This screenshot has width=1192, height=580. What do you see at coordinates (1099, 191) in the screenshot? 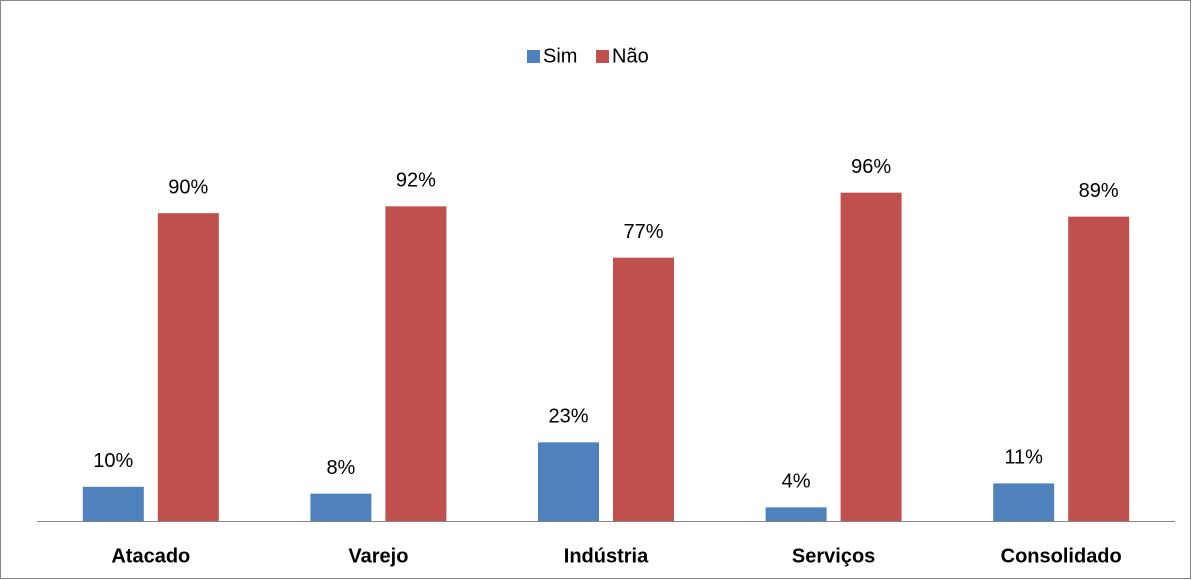
I see `data-label: 89%` at bounding box center [1099, 191].